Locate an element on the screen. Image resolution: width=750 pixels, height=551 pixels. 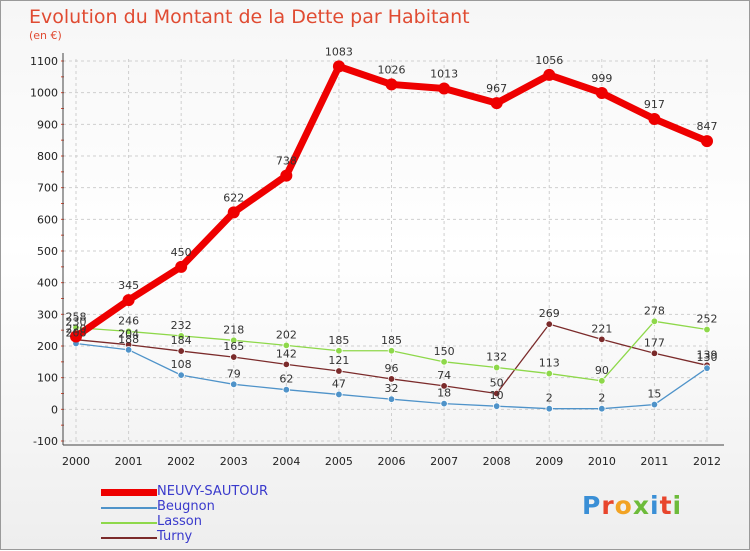
y-tick-label: 100 is located at coordinates (47, 378).